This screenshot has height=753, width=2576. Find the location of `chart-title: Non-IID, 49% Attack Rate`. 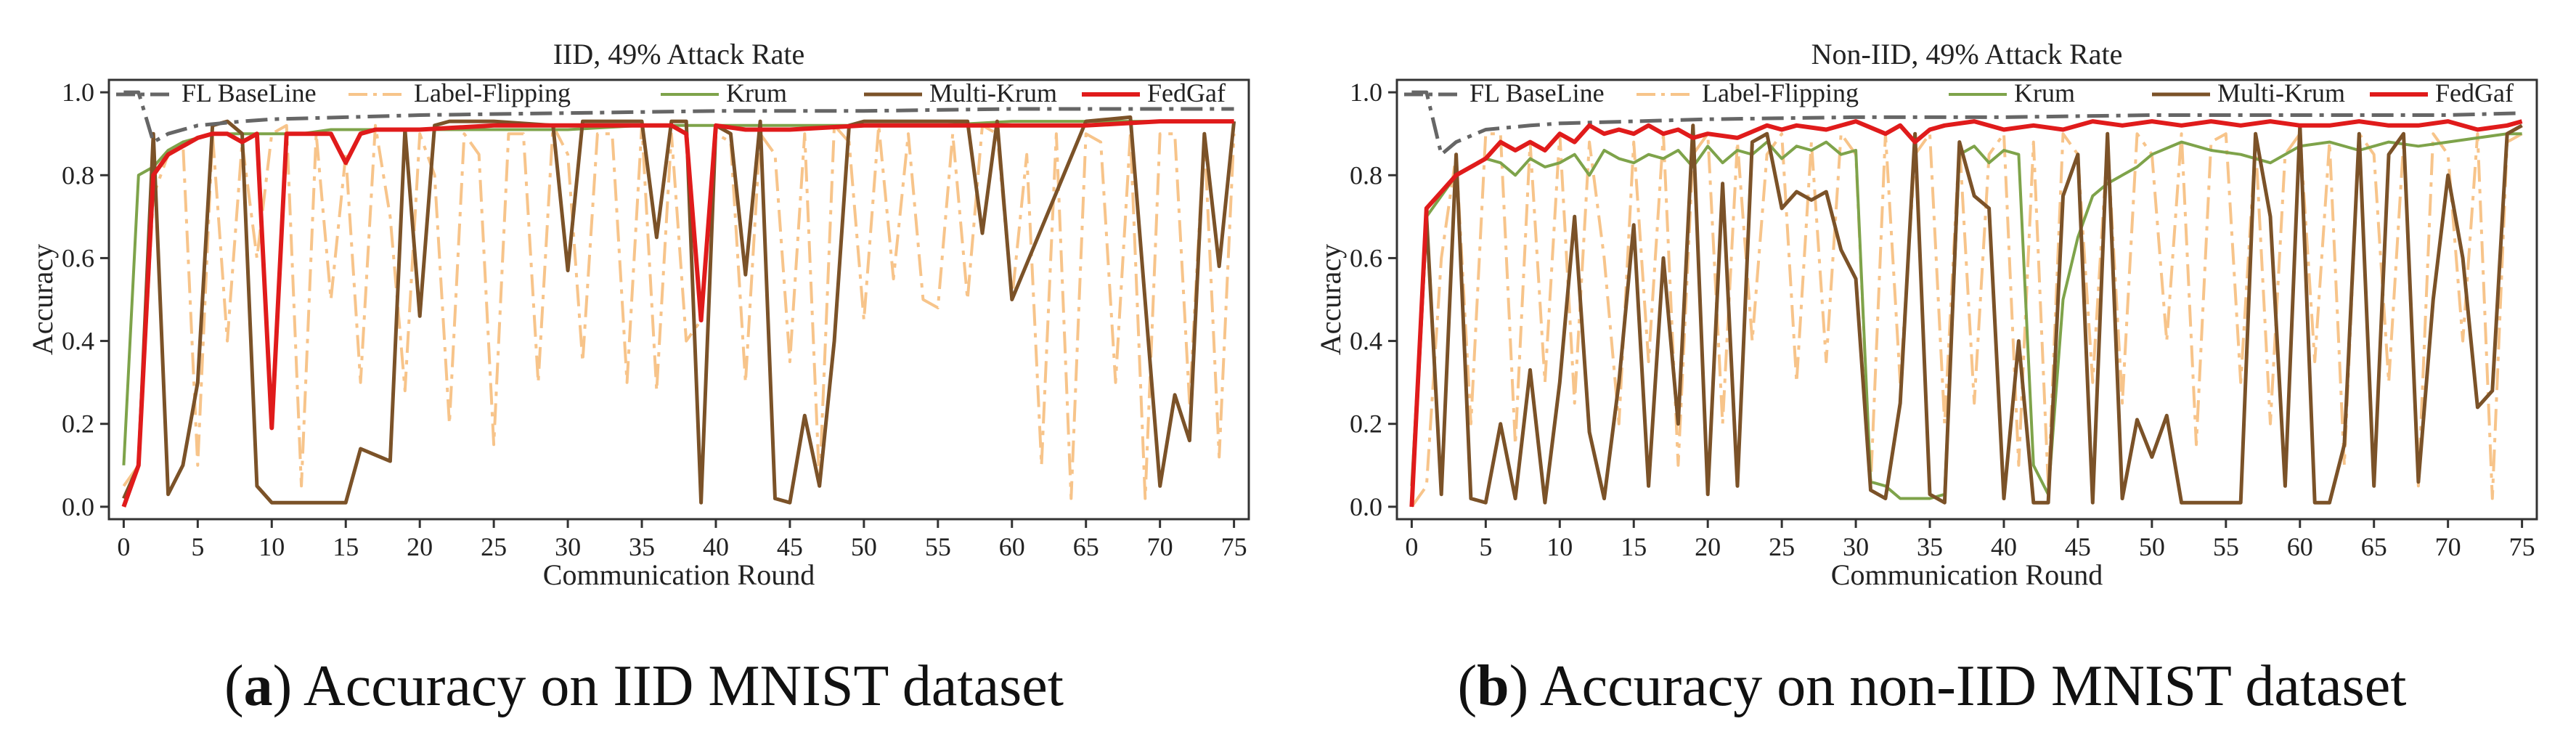

chart-title: Non-IID, 49% Attack Rate is located at coordinates (1967, 54).